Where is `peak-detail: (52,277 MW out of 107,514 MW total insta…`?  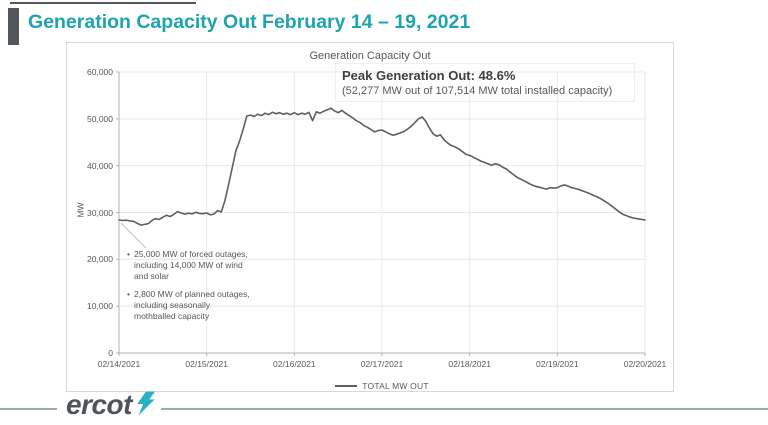
peak-detail: (52,277 MW out of 107,514 MW total insta… is located at coordinates (477, 91).